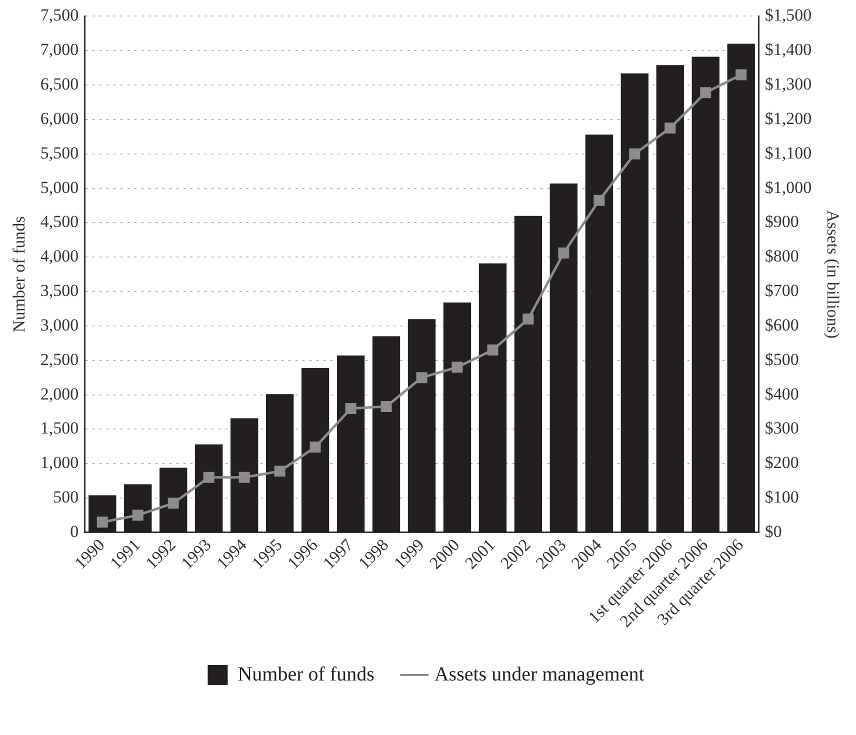 The image size is (856, 735). What do you see at coordinates (59, 50) in the screenshot?
I see `y-tick-label: 7,000` at bounding box center [59, 50].